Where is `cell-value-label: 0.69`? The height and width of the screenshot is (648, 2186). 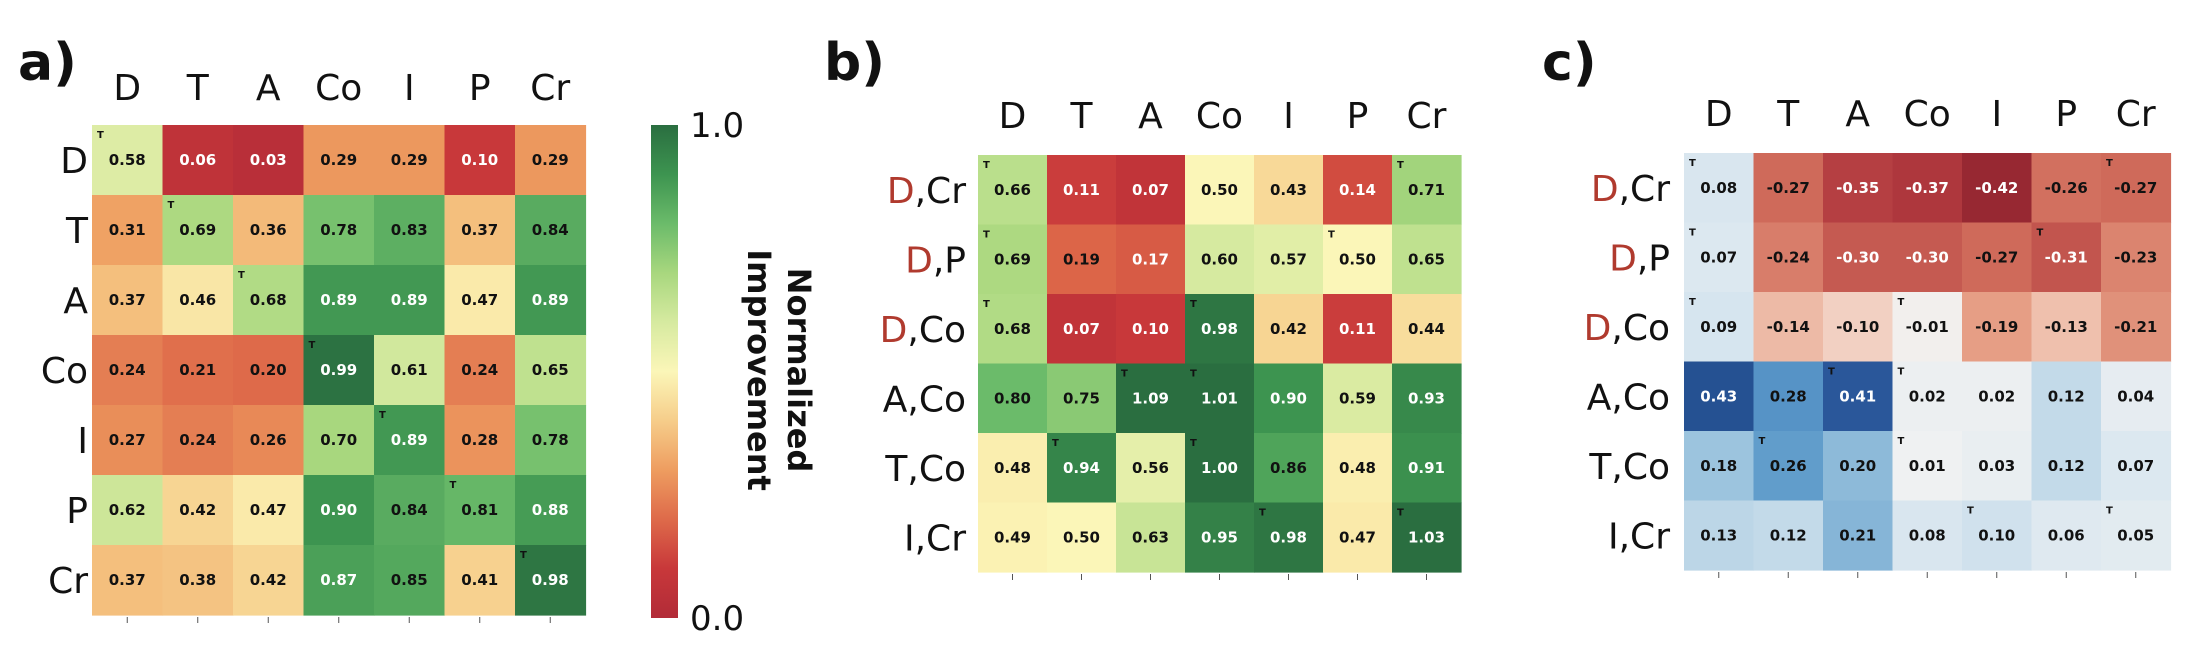
cell-value-label: 0.69 is located at coordinates (197, 230).